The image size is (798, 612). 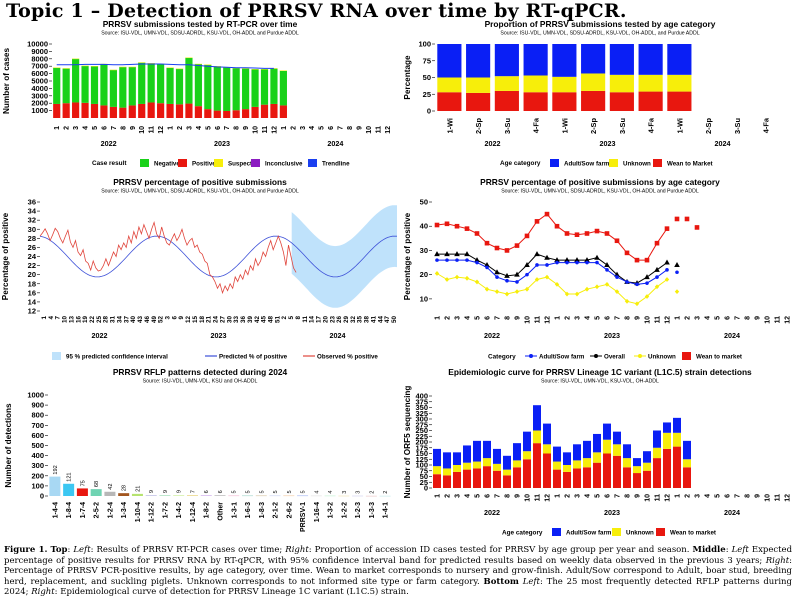 I want to click on y-tick-label: 20, so click(x=424, y=274).